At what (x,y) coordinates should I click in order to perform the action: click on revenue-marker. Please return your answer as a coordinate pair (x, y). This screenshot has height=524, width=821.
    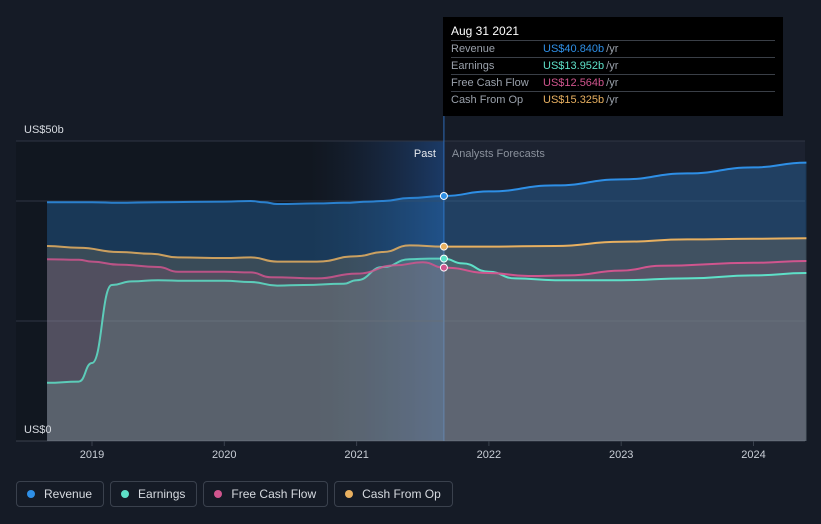
    Looking at the image, I should click on (443, 195).